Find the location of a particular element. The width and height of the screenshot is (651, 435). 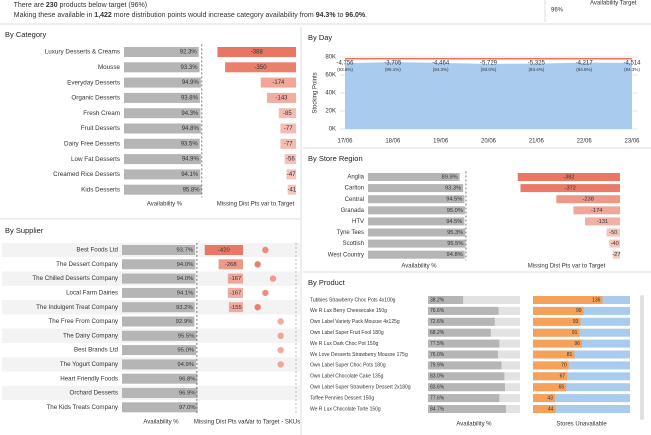

category-label: The Kids Treats Company is located at coordinates (82, 407).